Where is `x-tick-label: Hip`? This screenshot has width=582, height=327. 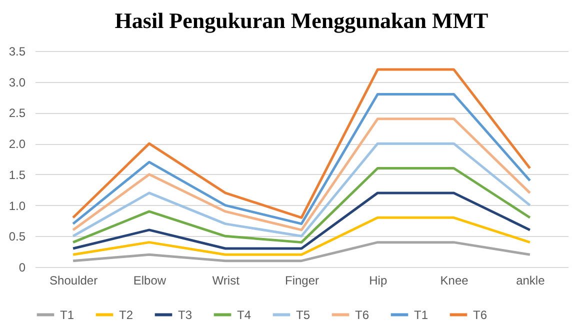
x-tick-label: Hip is located at coordinates (378, 281).